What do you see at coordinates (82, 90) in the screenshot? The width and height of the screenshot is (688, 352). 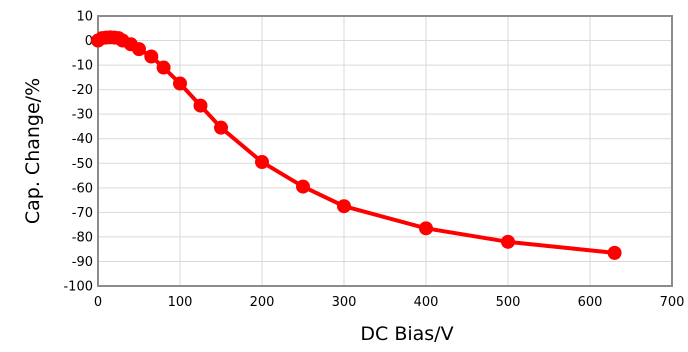 I see `y-tick-label: -20` at bounding box center [82, 90].